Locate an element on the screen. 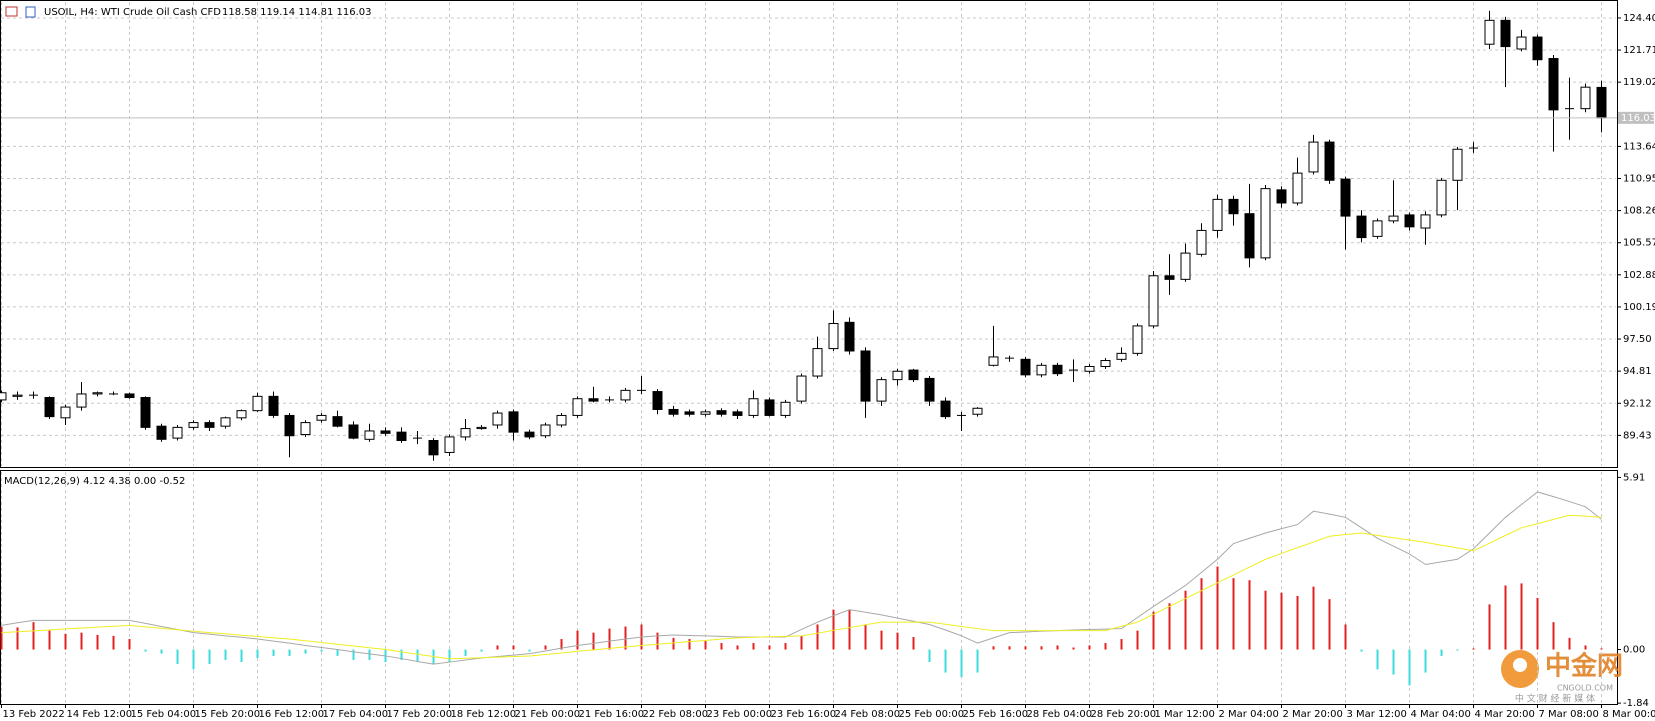 The image size is (1655, 721). x-tick-label: 4 Mar 04:00 is located at coordinates (1441, 714).